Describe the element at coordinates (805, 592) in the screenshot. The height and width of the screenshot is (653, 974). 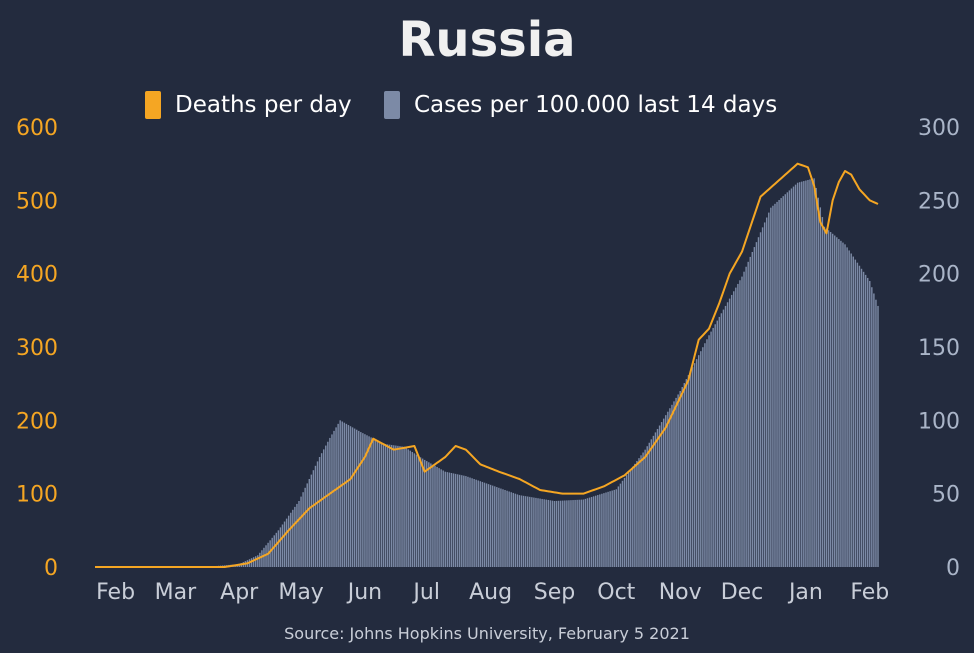
I see `x-axis-tick-label: Jan` at that location.